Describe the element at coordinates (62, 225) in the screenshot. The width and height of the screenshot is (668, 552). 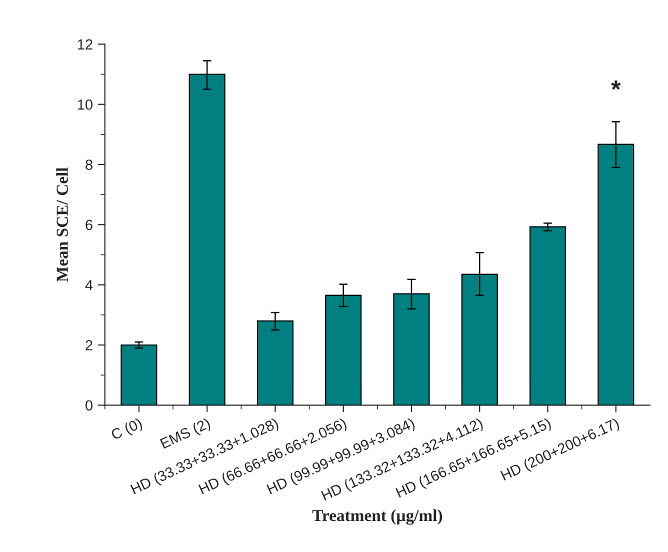
I see `y-axis-title: Mean SCE/ Cell` at that location.